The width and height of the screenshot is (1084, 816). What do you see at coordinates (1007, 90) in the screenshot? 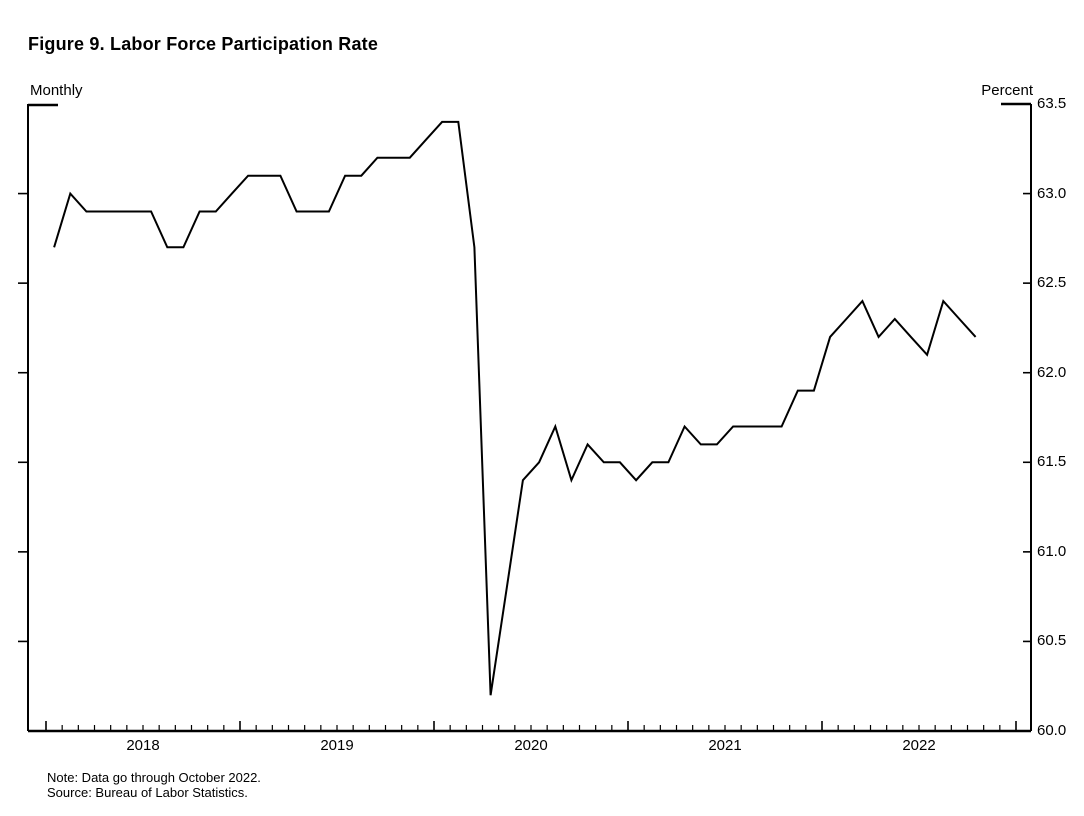
I see `unit-label: Percent` at bounding box center [1007, 90].